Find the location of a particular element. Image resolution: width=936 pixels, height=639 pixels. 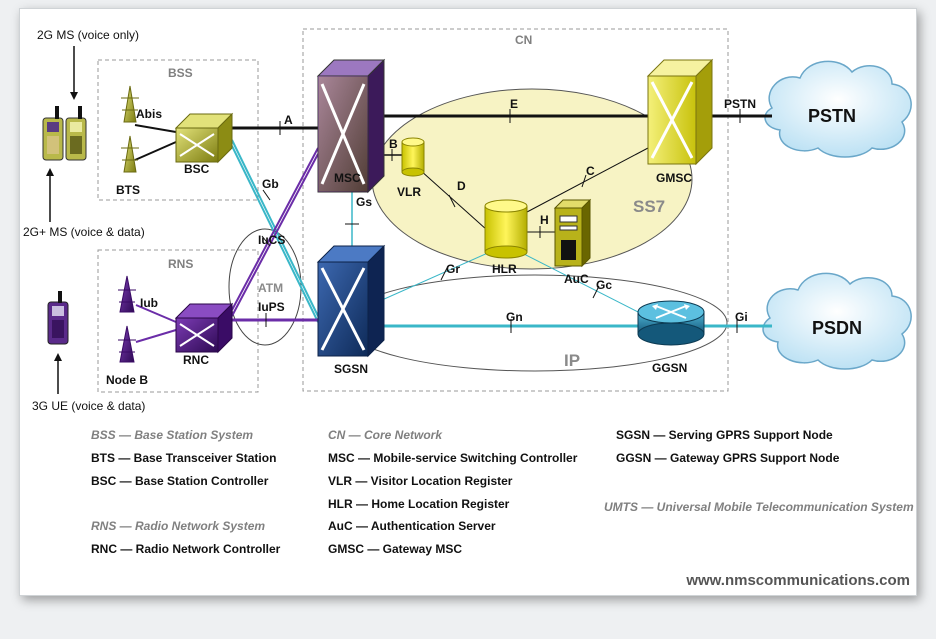

rnc-label: RNC is located at coordinates (196, 360).